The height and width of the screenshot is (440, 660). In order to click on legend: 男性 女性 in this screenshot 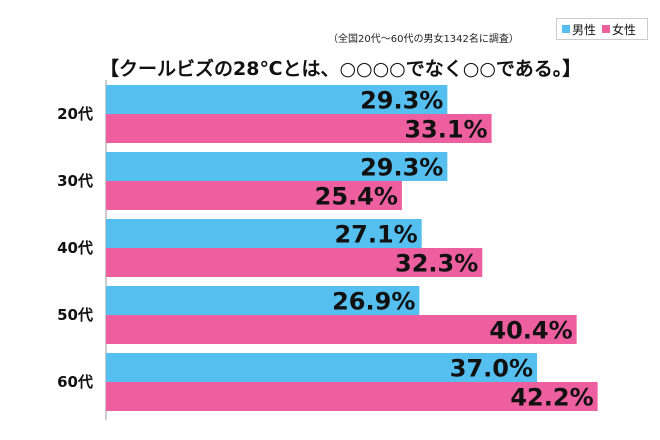, I will do `click(602, 29)`.